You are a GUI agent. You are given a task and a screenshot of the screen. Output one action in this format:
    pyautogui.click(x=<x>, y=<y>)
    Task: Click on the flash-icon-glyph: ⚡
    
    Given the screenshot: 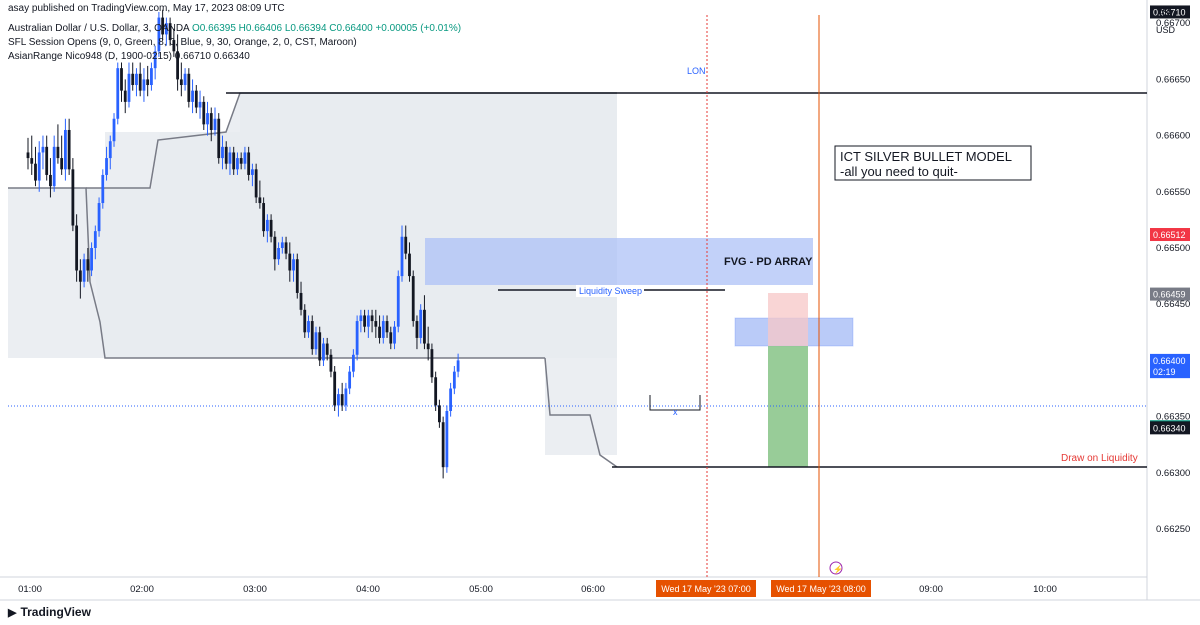 What is the action you would take?
    pyautogui.click(x=838, y=569)
    